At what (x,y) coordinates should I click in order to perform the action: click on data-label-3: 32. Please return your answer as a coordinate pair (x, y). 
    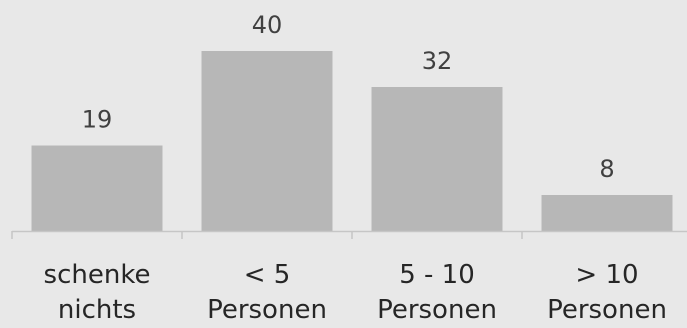
    Looking at the image, I should click on (437, 61).